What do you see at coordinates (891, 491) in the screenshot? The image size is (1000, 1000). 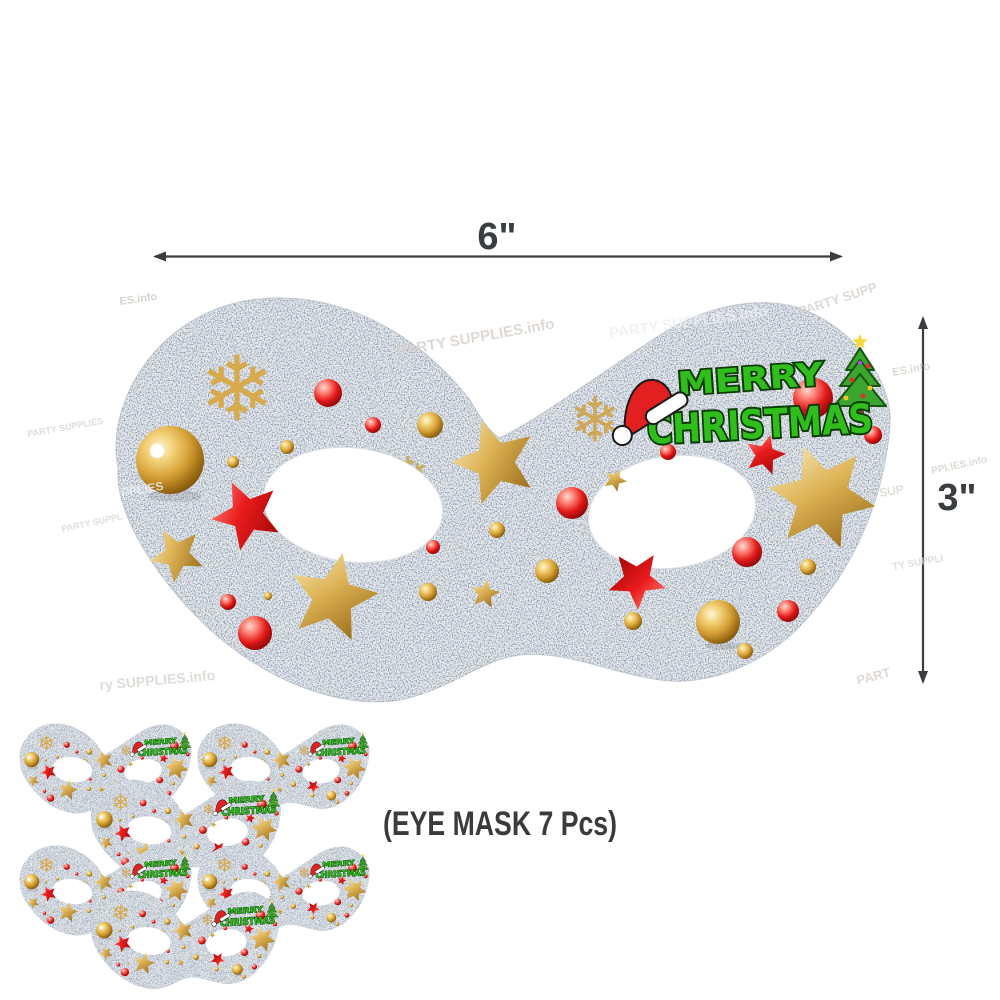 I see `watermark-text: SUP` at bounding box center [891, 491].